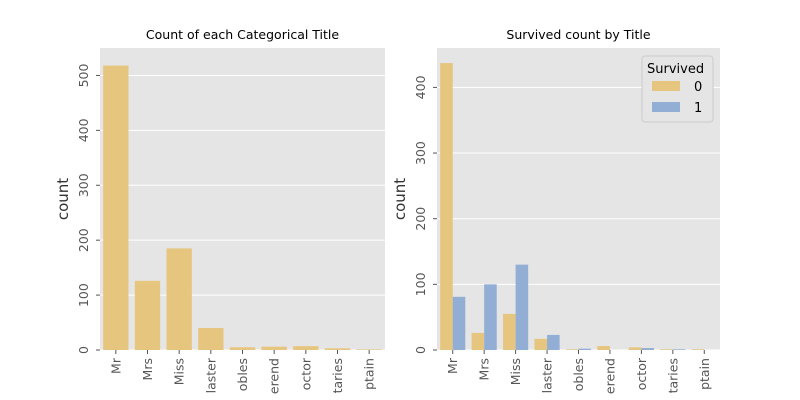 The width and height of the screenshot is (800, 400). Describe the element at coordinates (211, 339) in the screenshot. I see `bar-master` at that location.